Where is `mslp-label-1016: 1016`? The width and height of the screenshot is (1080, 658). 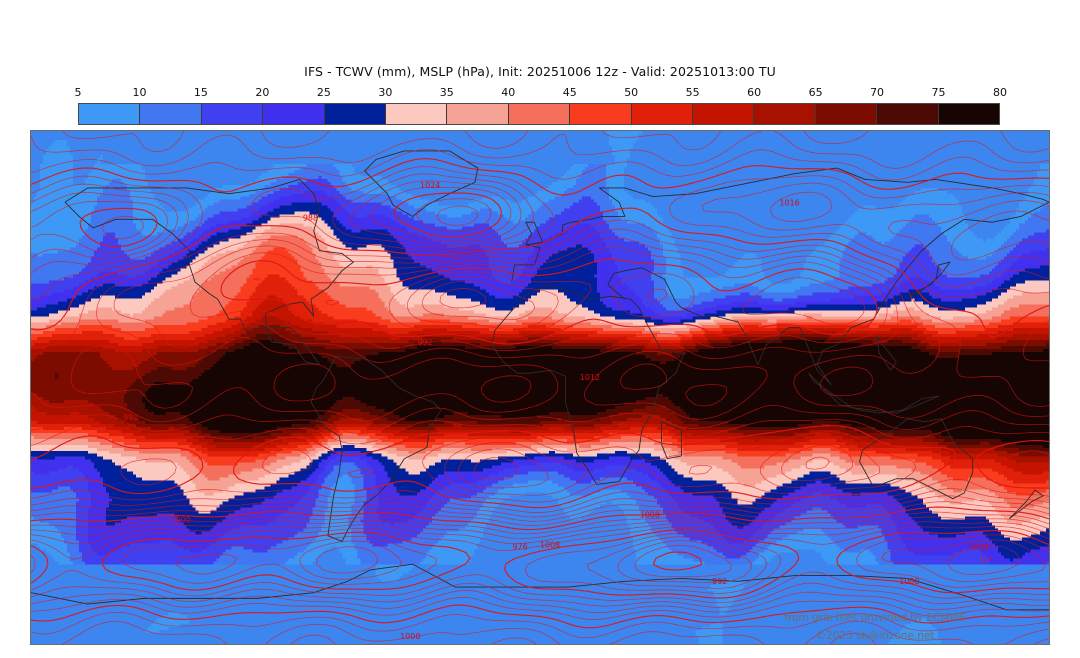
mslp-label-1016: 1016 is located at coordinates (789, 203).